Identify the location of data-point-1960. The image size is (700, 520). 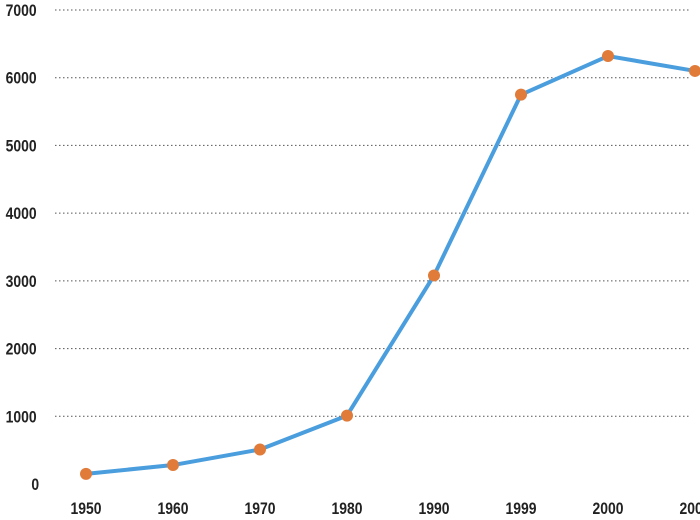
(173, 465).